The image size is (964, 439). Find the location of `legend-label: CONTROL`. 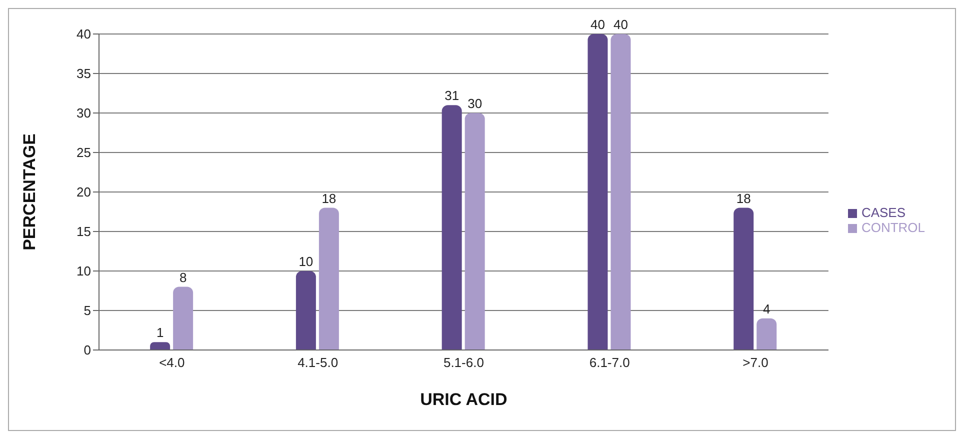

legend-label: CONTROL is located at coordinates (893, 227).